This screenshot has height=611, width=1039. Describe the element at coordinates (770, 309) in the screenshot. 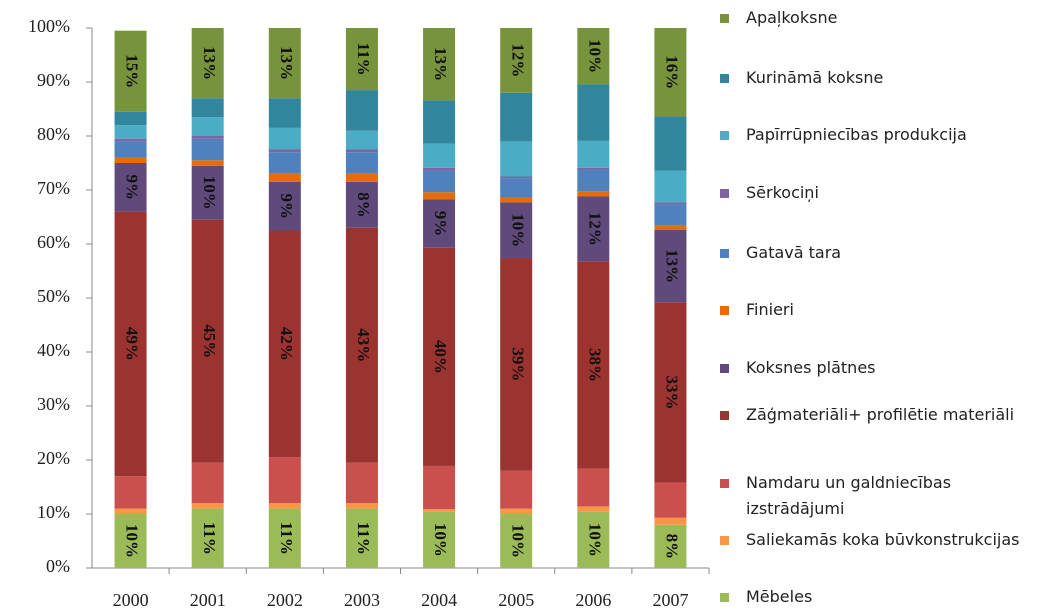

I see `legend-label: Finieri` at that location.